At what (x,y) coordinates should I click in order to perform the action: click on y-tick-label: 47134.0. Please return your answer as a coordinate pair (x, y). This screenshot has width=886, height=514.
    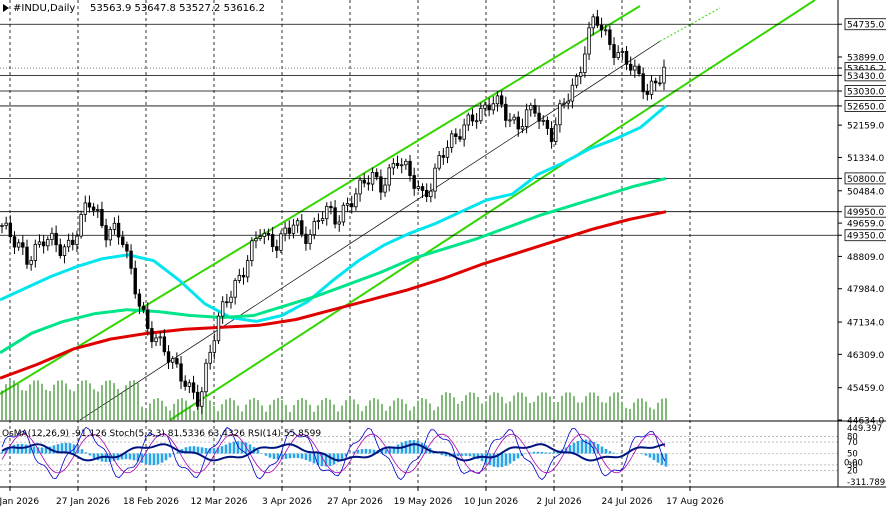
    Looking at the image, I should click on (865, 324).